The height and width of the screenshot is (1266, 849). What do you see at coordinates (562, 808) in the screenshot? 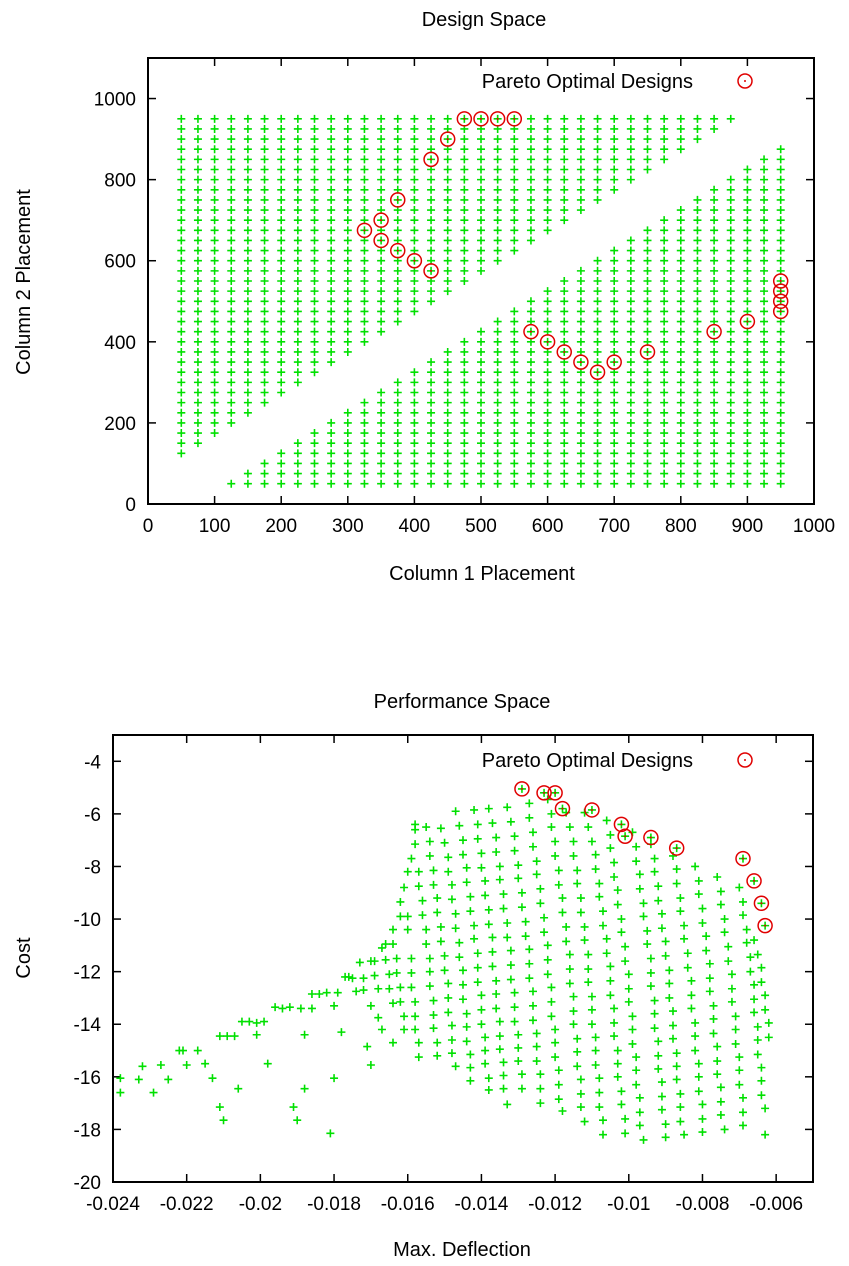
I see `pareto-point` at bounding box center [562, 808].